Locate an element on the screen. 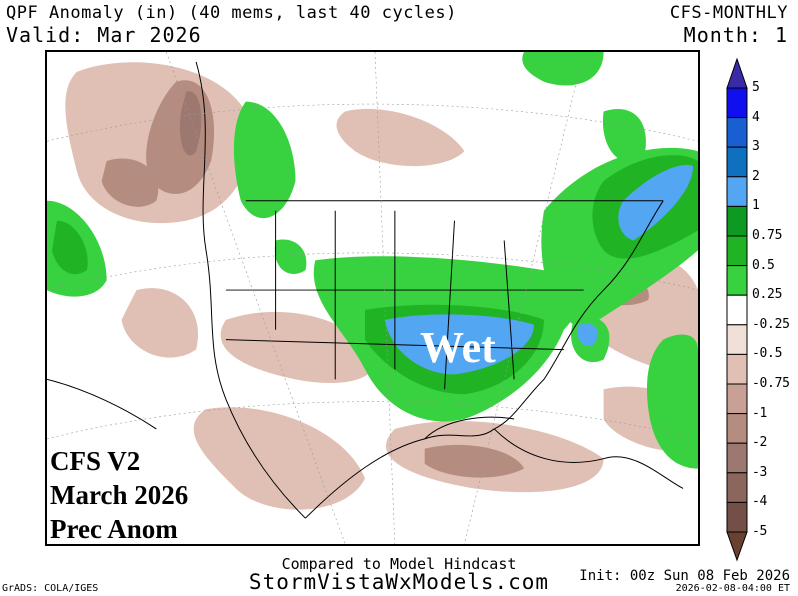 The image size is (798, 596). valid-date: Valid: Mar 2026 is located at coordinates (104, 35).